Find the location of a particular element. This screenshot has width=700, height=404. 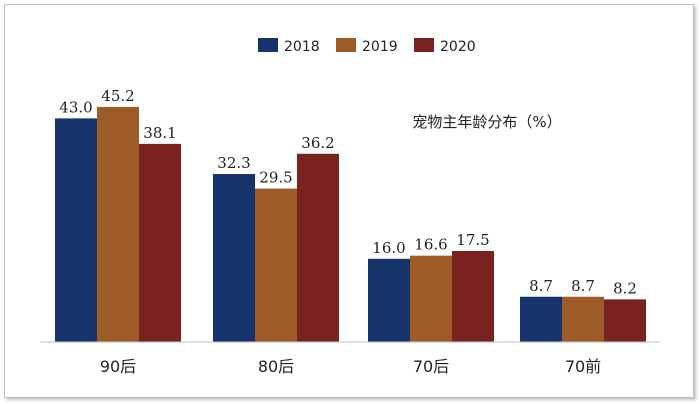

data-label-2019-1: 29.5 is located at coordinates (275, 178).